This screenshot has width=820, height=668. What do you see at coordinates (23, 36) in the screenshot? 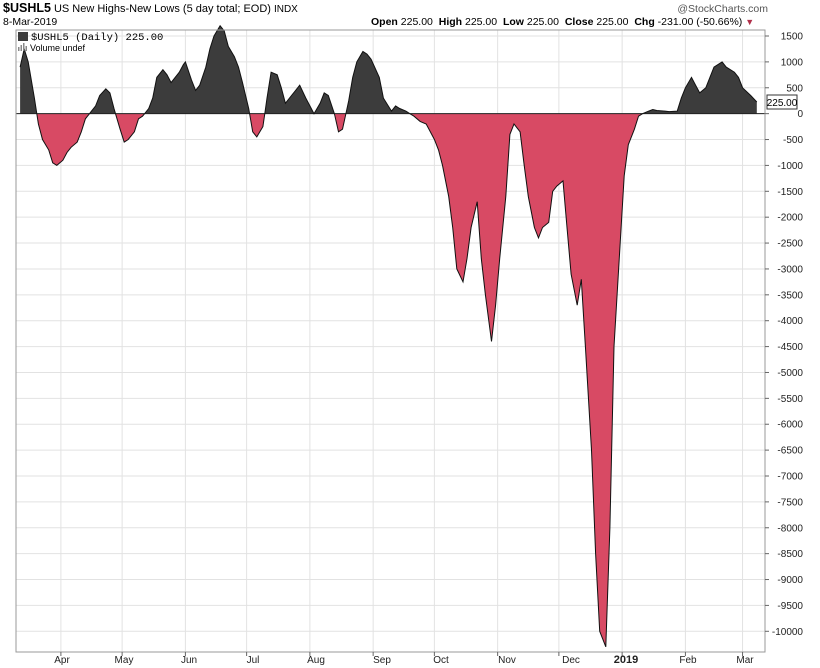
I see `legend-swatch` at bounding box center [23, 36].